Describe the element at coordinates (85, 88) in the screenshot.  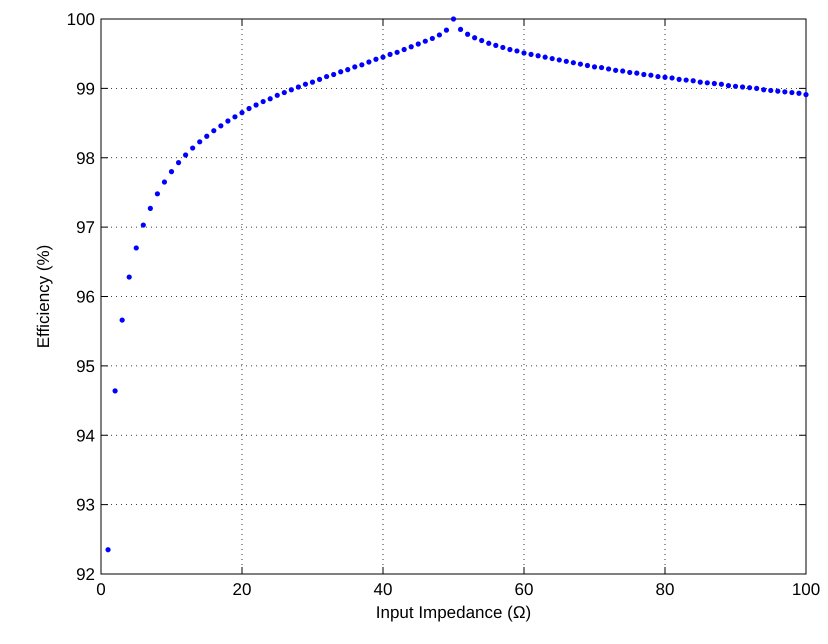
I see `y-tick-label: 99` at that location.